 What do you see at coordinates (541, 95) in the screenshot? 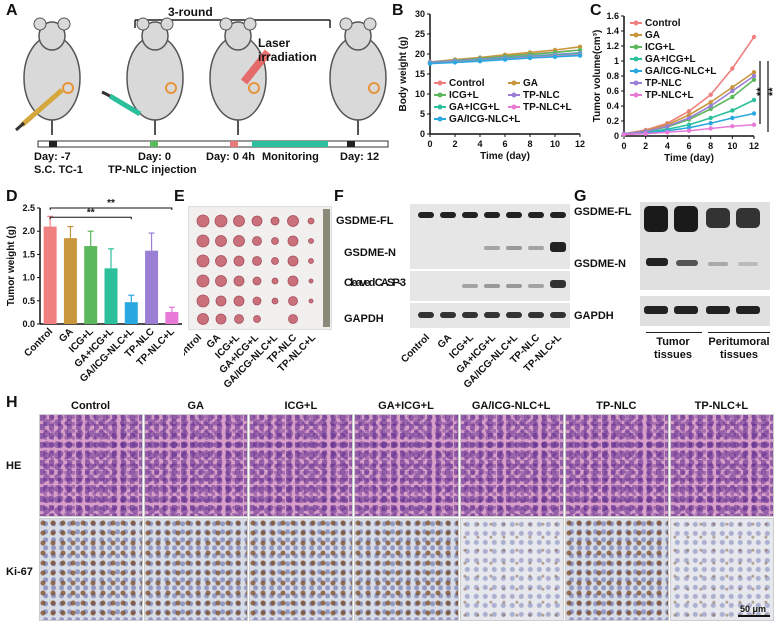
I see `legend-entry: TP-NLC` at bounding box center [541, 95].